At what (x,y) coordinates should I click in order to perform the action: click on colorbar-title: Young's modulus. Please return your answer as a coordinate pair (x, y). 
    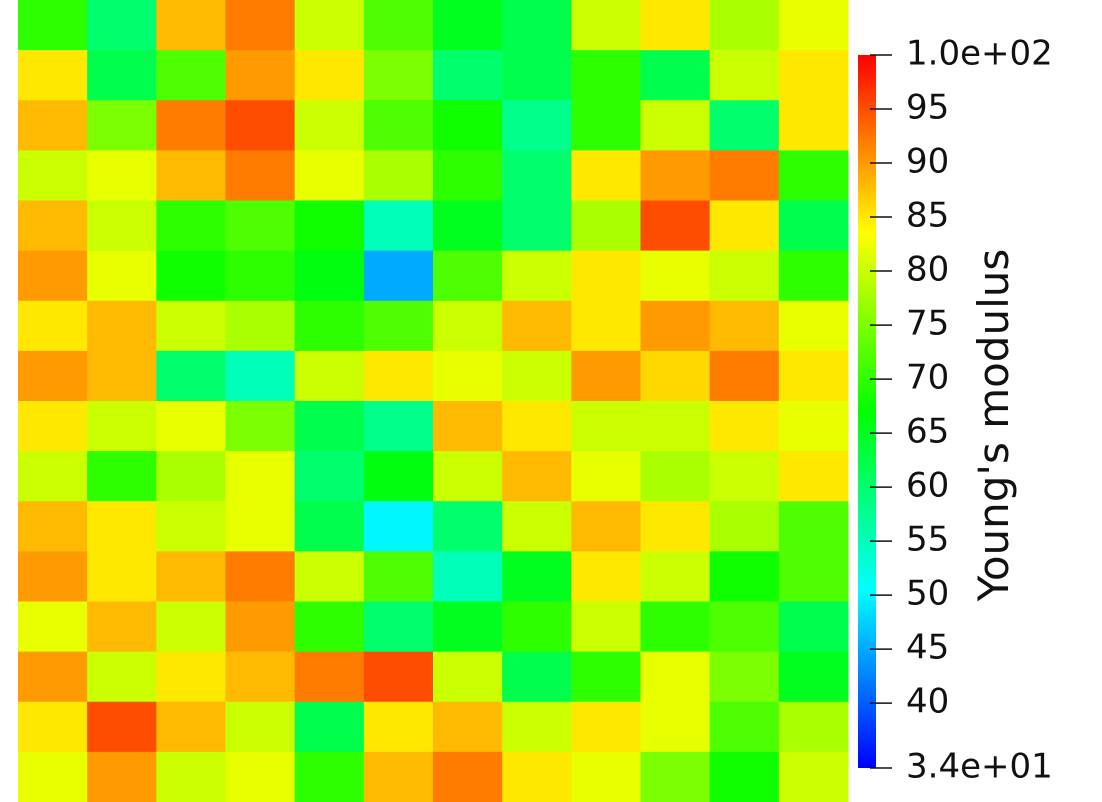
    Looking at the image, I should click on (993, 426).